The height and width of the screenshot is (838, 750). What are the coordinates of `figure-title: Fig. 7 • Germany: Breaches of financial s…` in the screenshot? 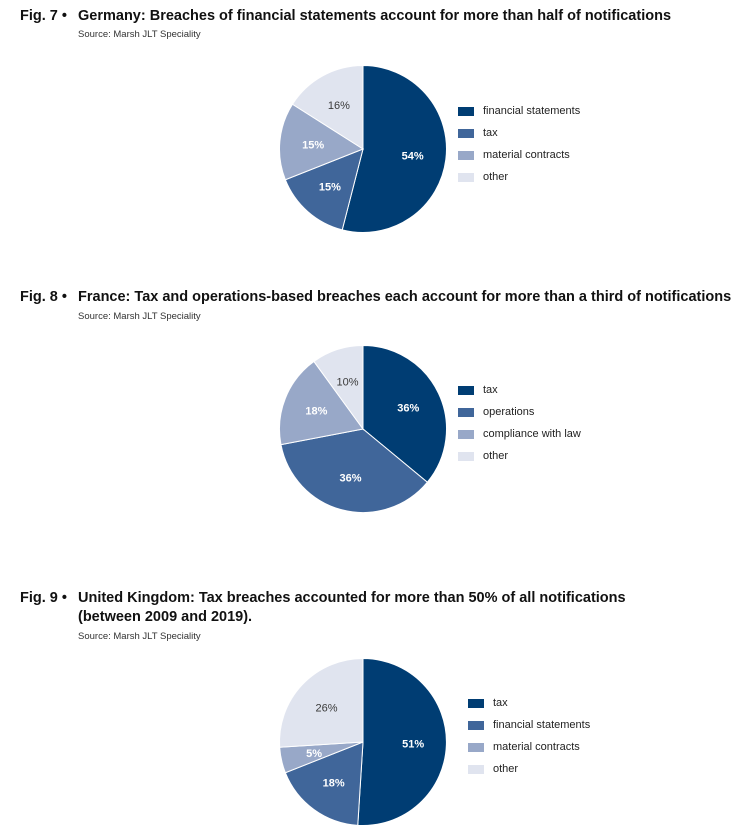 It's located at (345, 16).